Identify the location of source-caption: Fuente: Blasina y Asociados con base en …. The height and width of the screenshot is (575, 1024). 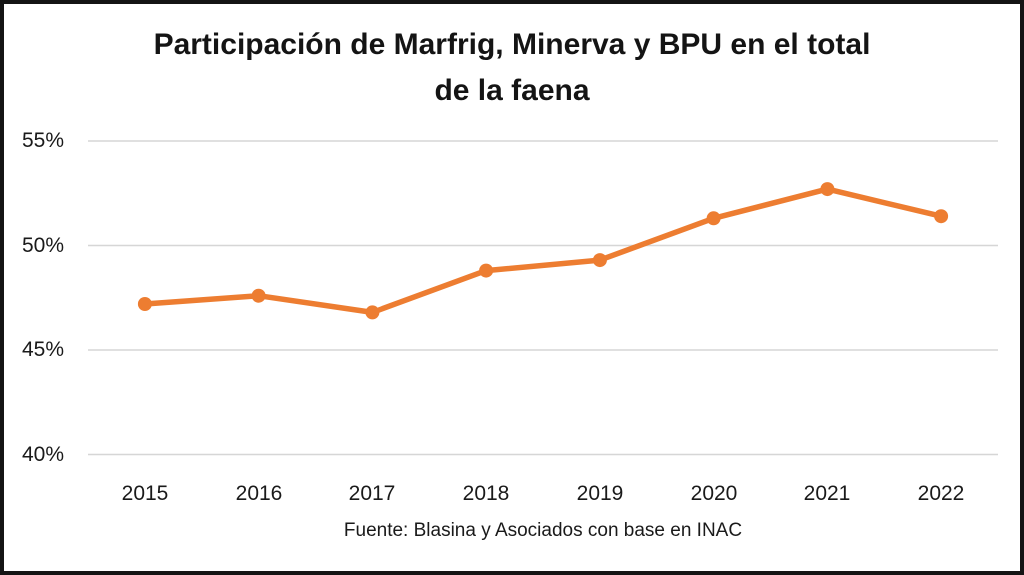
(543, 530).